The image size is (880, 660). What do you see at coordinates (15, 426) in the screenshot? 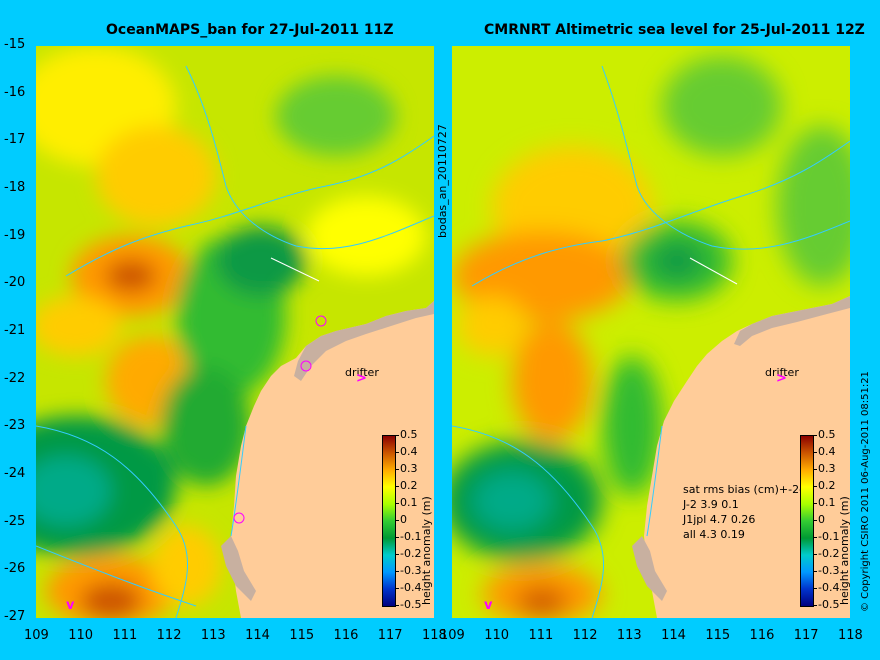
I see `y-tick-label: -23` at bounding box center [15, 426].